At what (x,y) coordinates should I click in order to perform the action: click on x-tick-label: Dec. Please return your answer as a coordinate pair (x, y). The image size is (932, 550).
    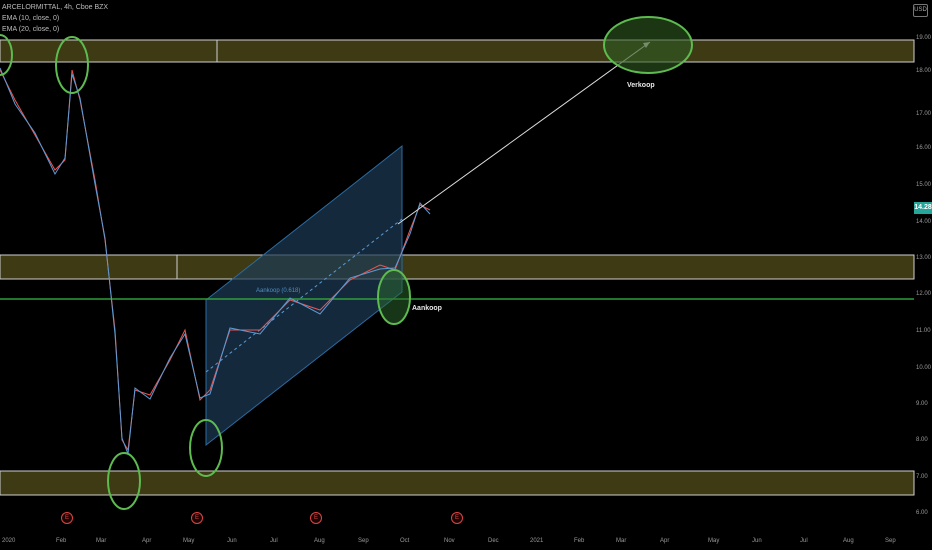
    Looking at the image, I should click on (493, 541).